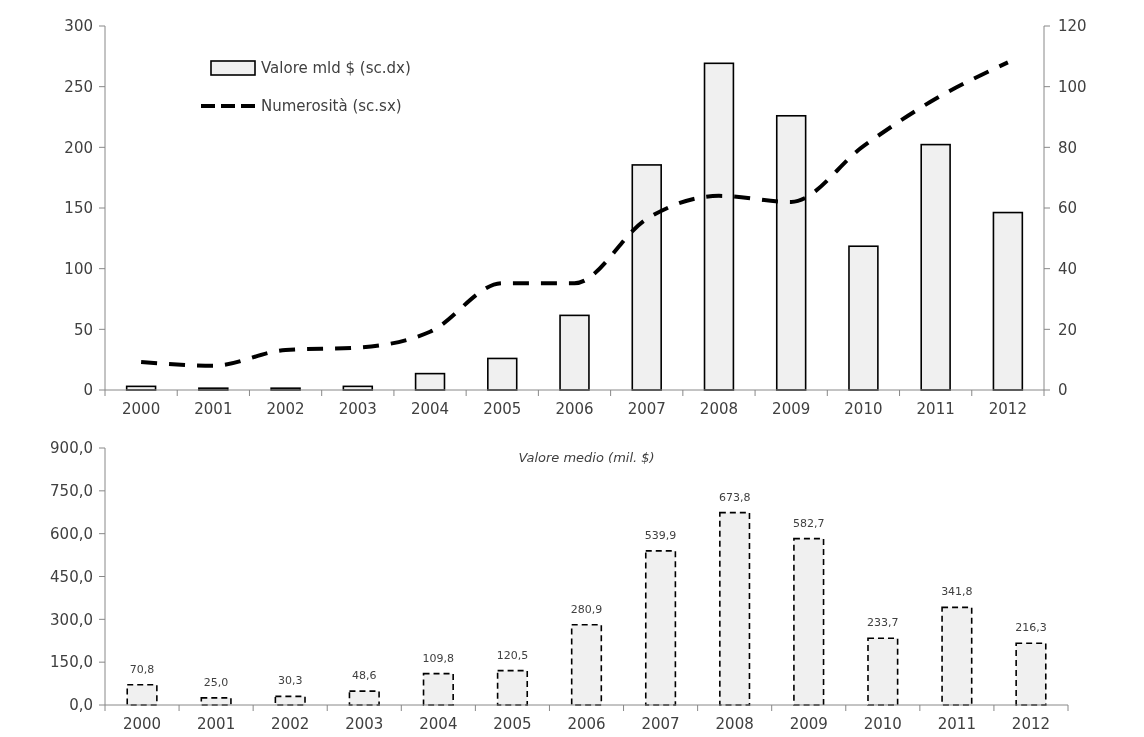 The image size is (1144, 737). What do you see at coordinates (1072, 26) in the screenshot?
I see `y2-tick-label: 120` at bounding box center [1072, 26].